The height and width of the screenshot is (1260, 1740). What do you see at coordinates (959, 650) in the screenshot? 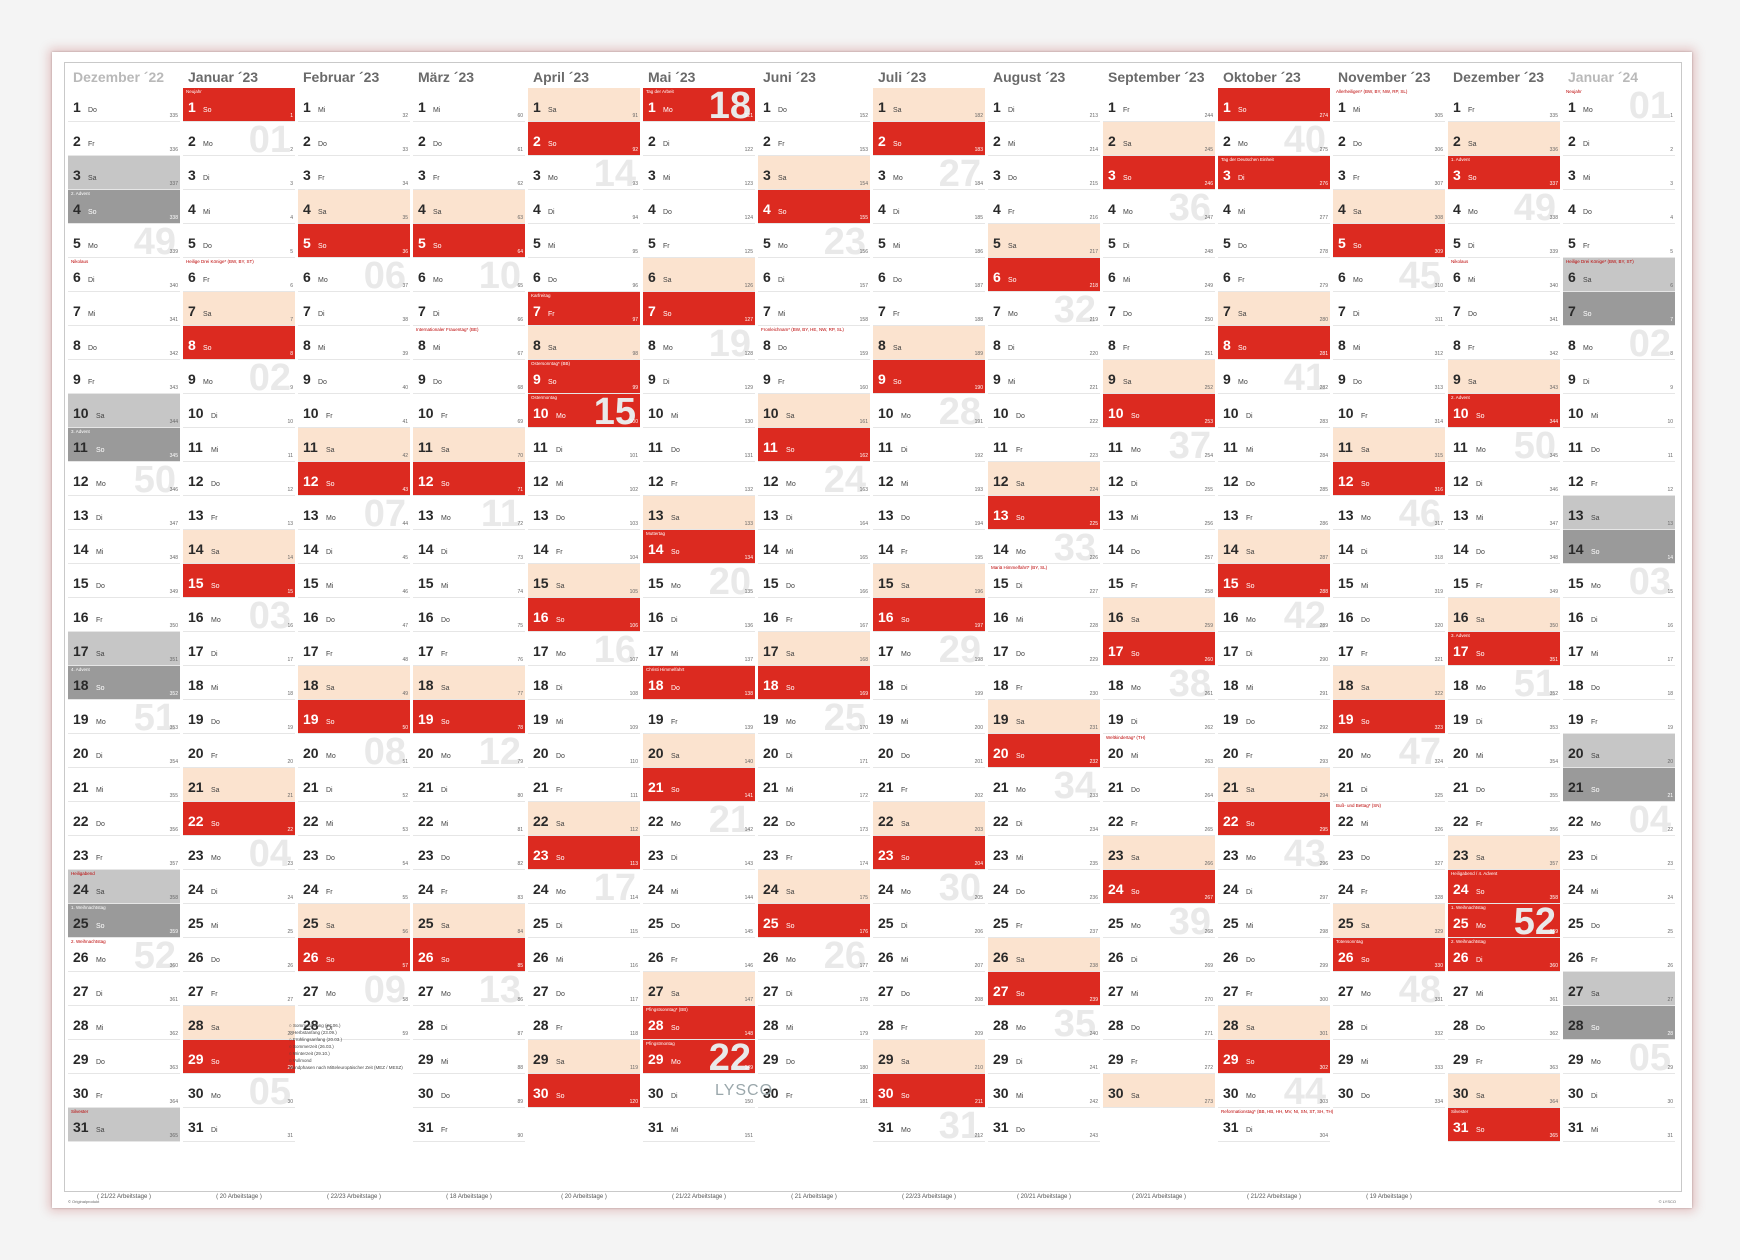
I see `week-number: 29` at bounding box center [959, 650].